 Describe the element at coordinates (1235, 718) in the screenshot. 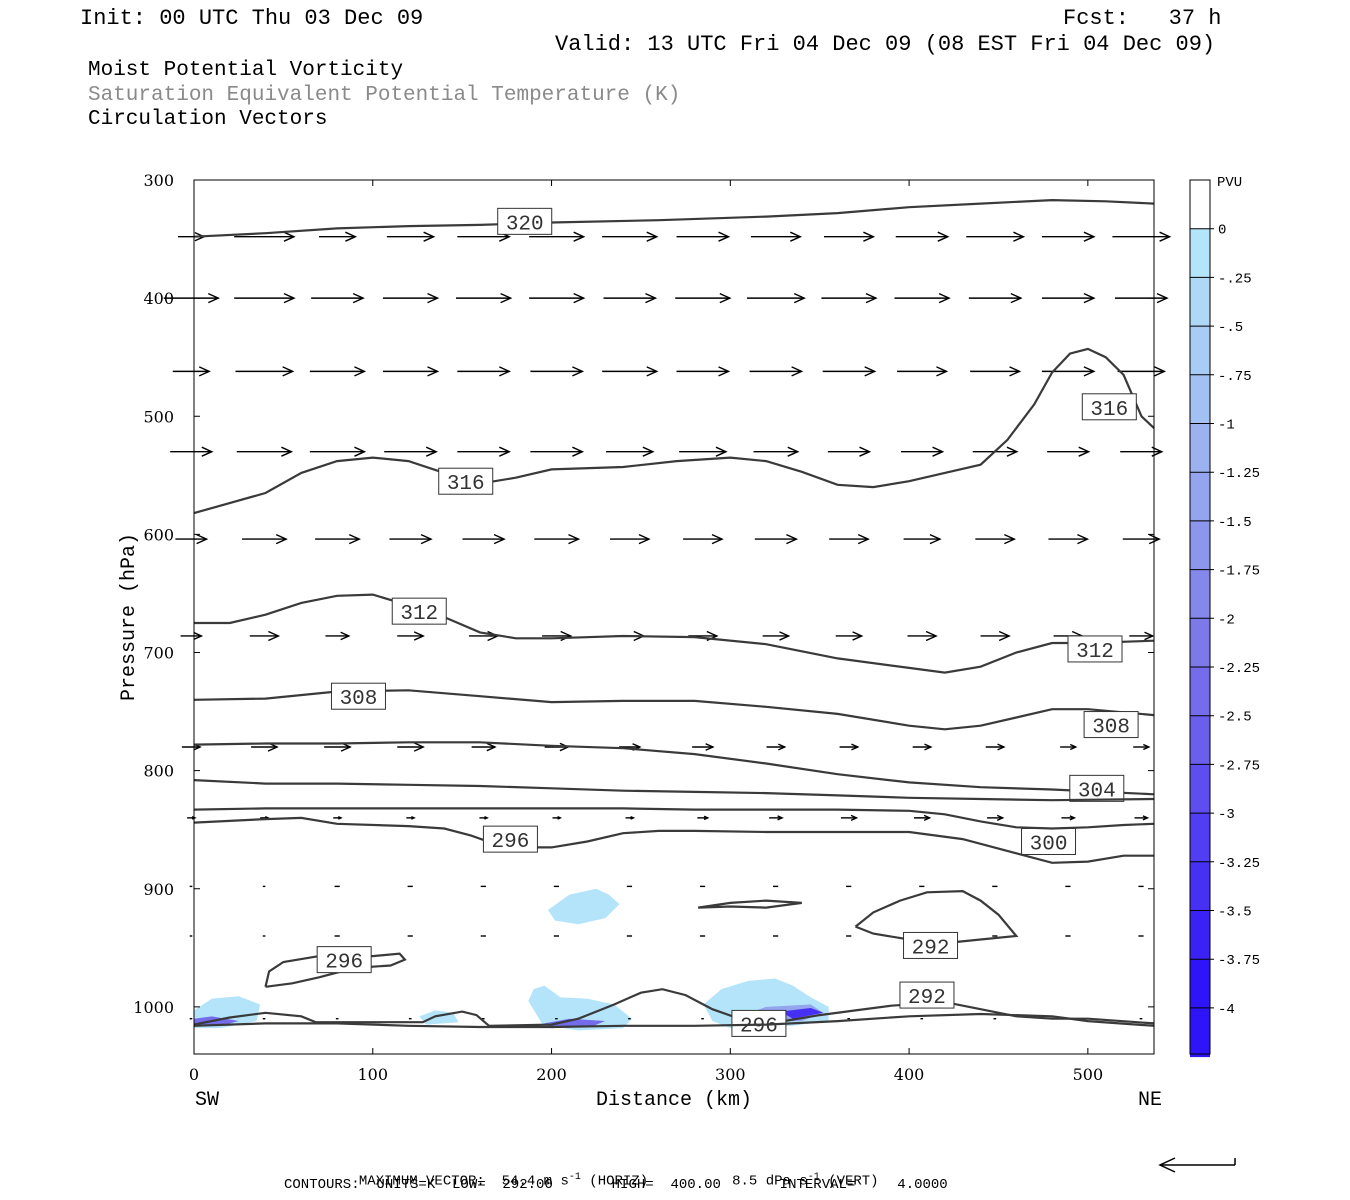

I see `colorbar-label: -2.5` at that location.